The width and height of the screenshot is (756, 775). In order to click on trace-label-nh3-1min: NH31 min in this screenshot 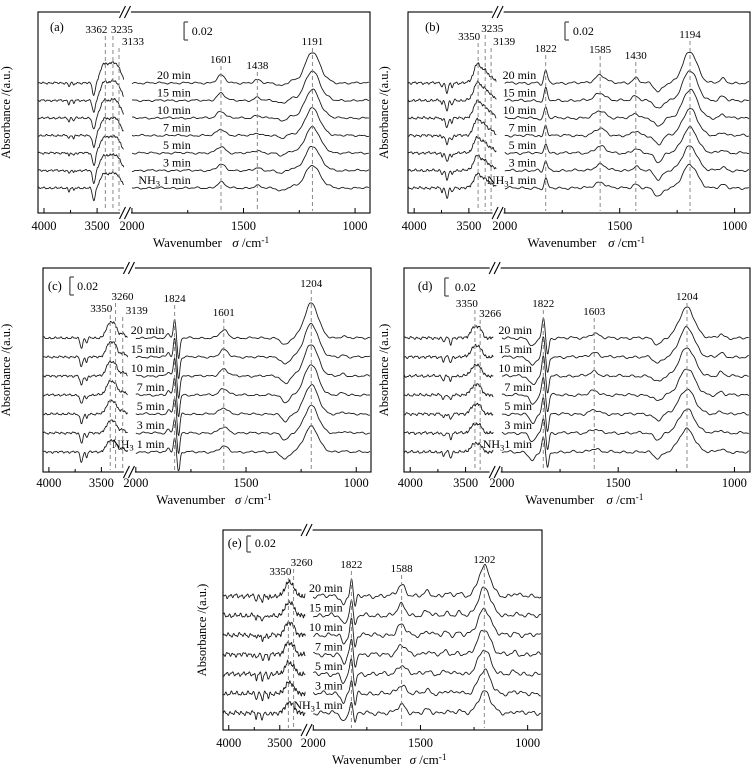, I will do `click(507, 445)`.